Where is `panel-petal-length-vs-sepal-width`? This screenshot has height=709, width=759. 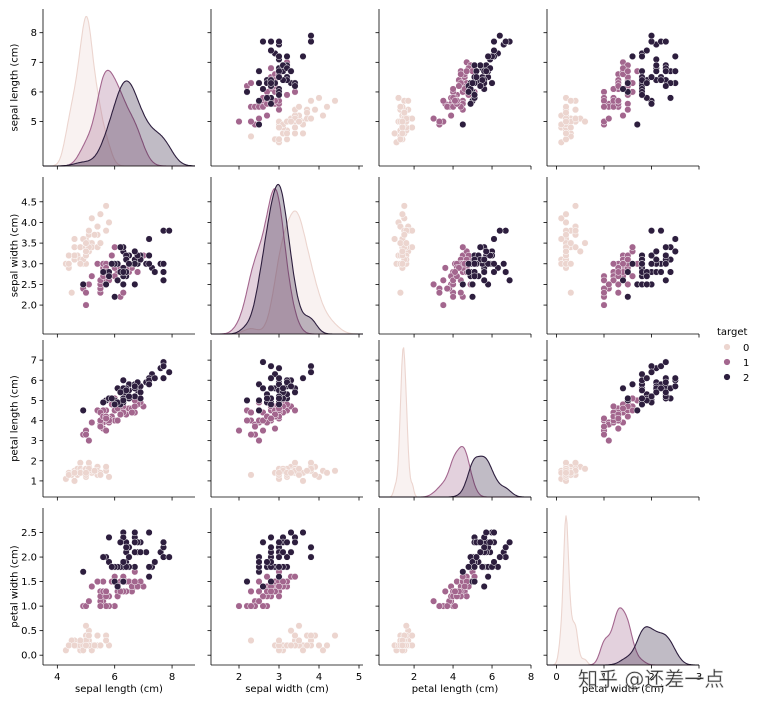 panel-petal-length-vs-sepal-width is located at coordinates (285, 420).